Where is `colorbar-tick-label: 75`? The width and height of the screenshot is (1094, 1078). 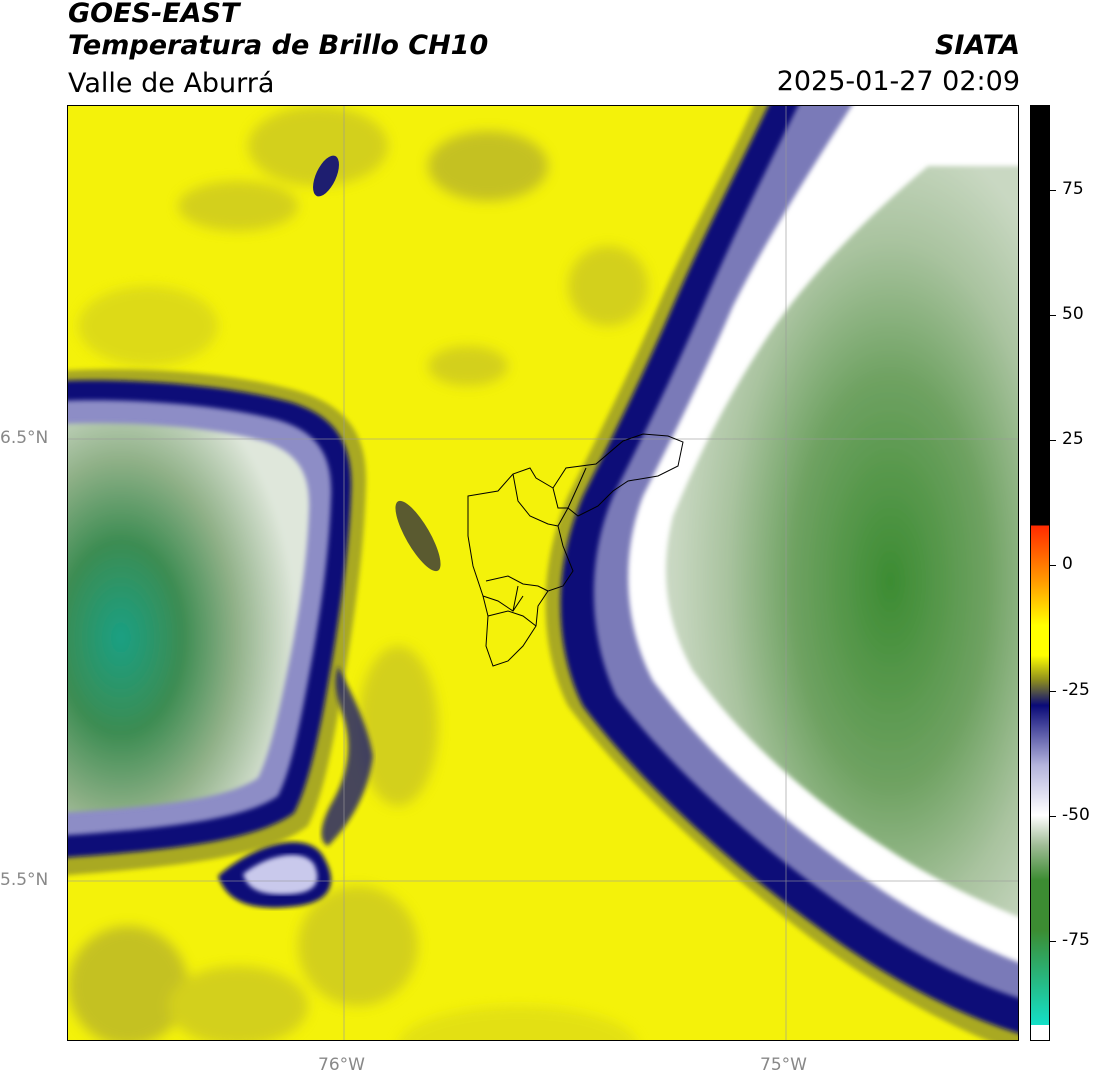
colorbar-tick-label: 75 is located at coordinates (1073, 189).